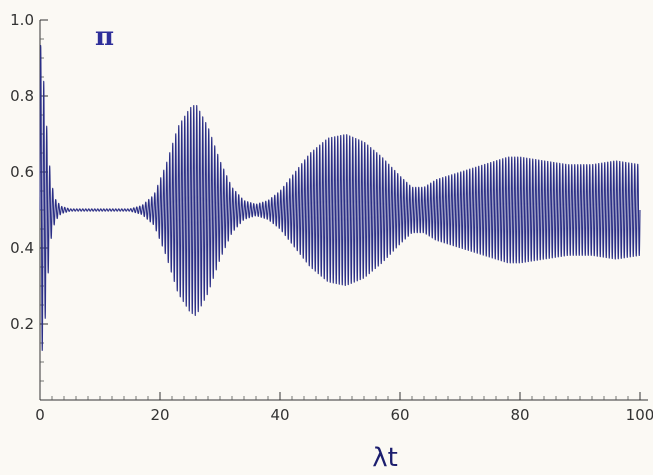 This screenshot has height=475, width=653. I want to click on x-tick-label: 80, so click(519, 415).